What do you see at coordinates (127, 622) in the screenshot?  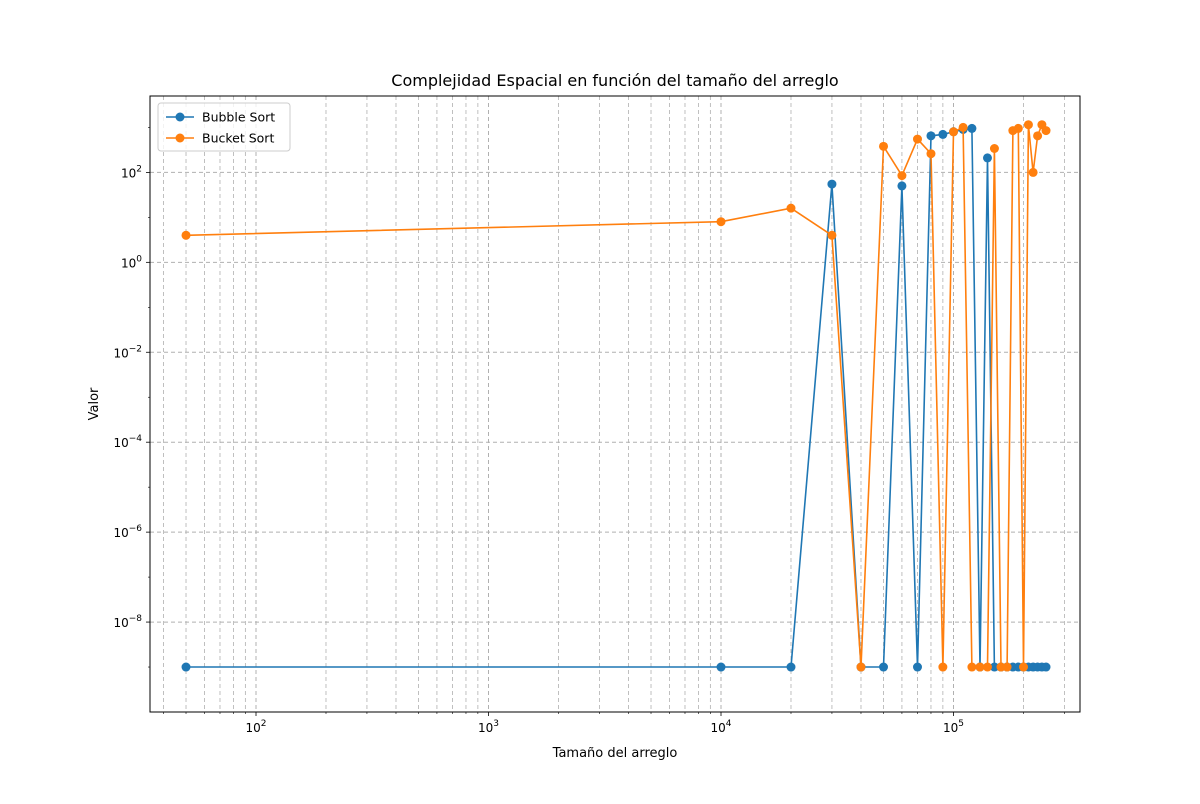 I see `y-tick-label: 10⁻⁸` at bounding box center [127, 622].